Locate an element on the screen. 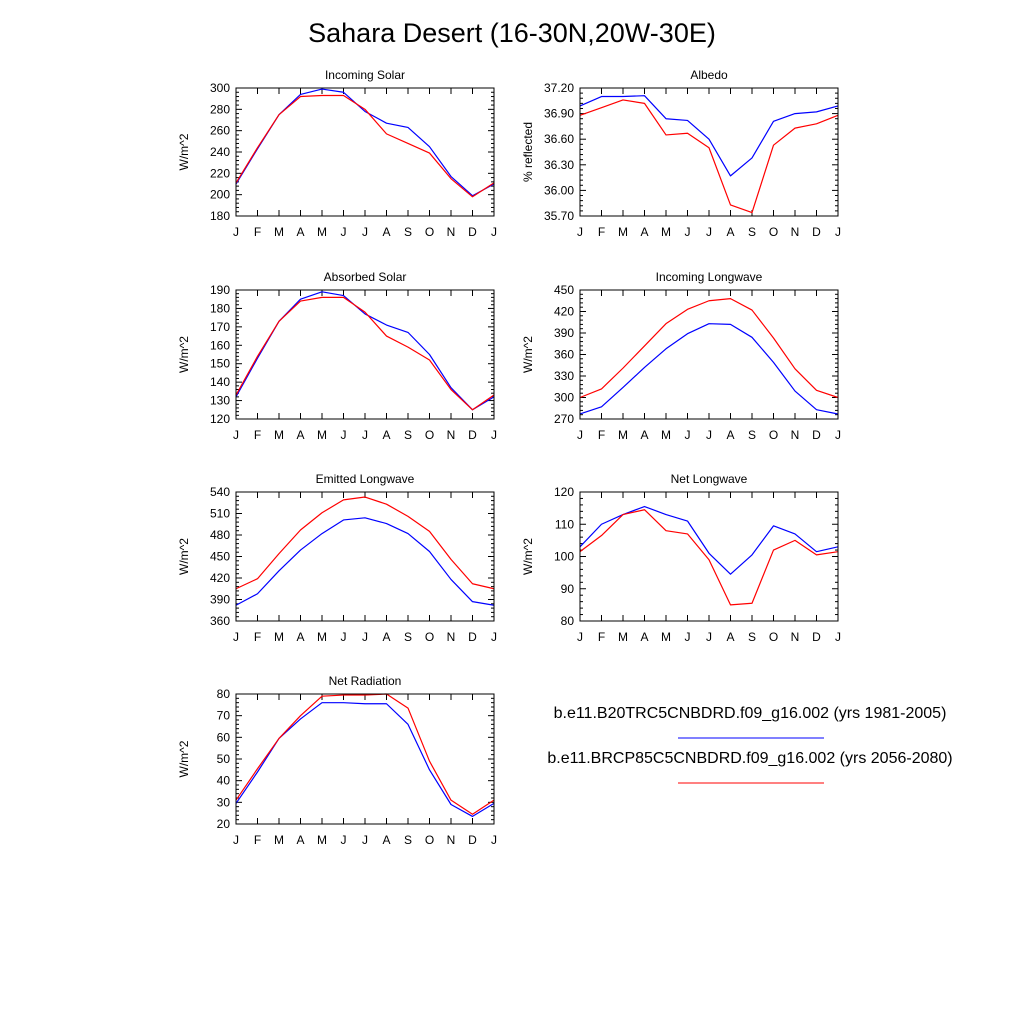 The width and height of the screenshot is (1024, 1024). y-tick-label: 36.30 is located at coordinates (559, 165).